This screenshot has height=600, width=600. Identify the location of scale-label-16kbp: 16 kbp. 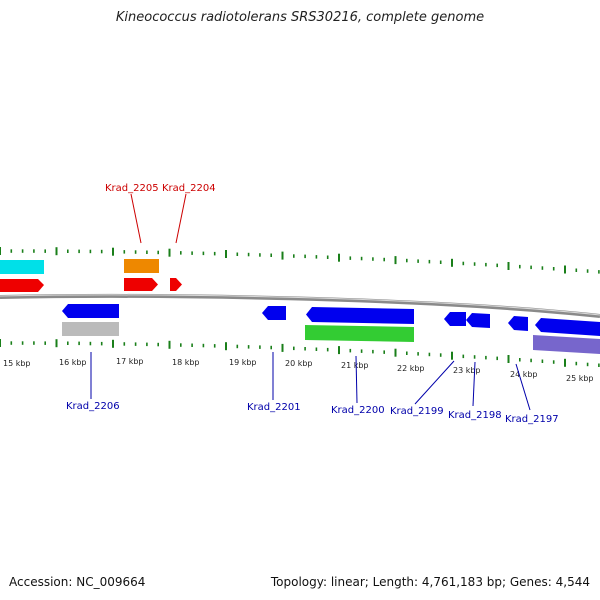
(73, 362).